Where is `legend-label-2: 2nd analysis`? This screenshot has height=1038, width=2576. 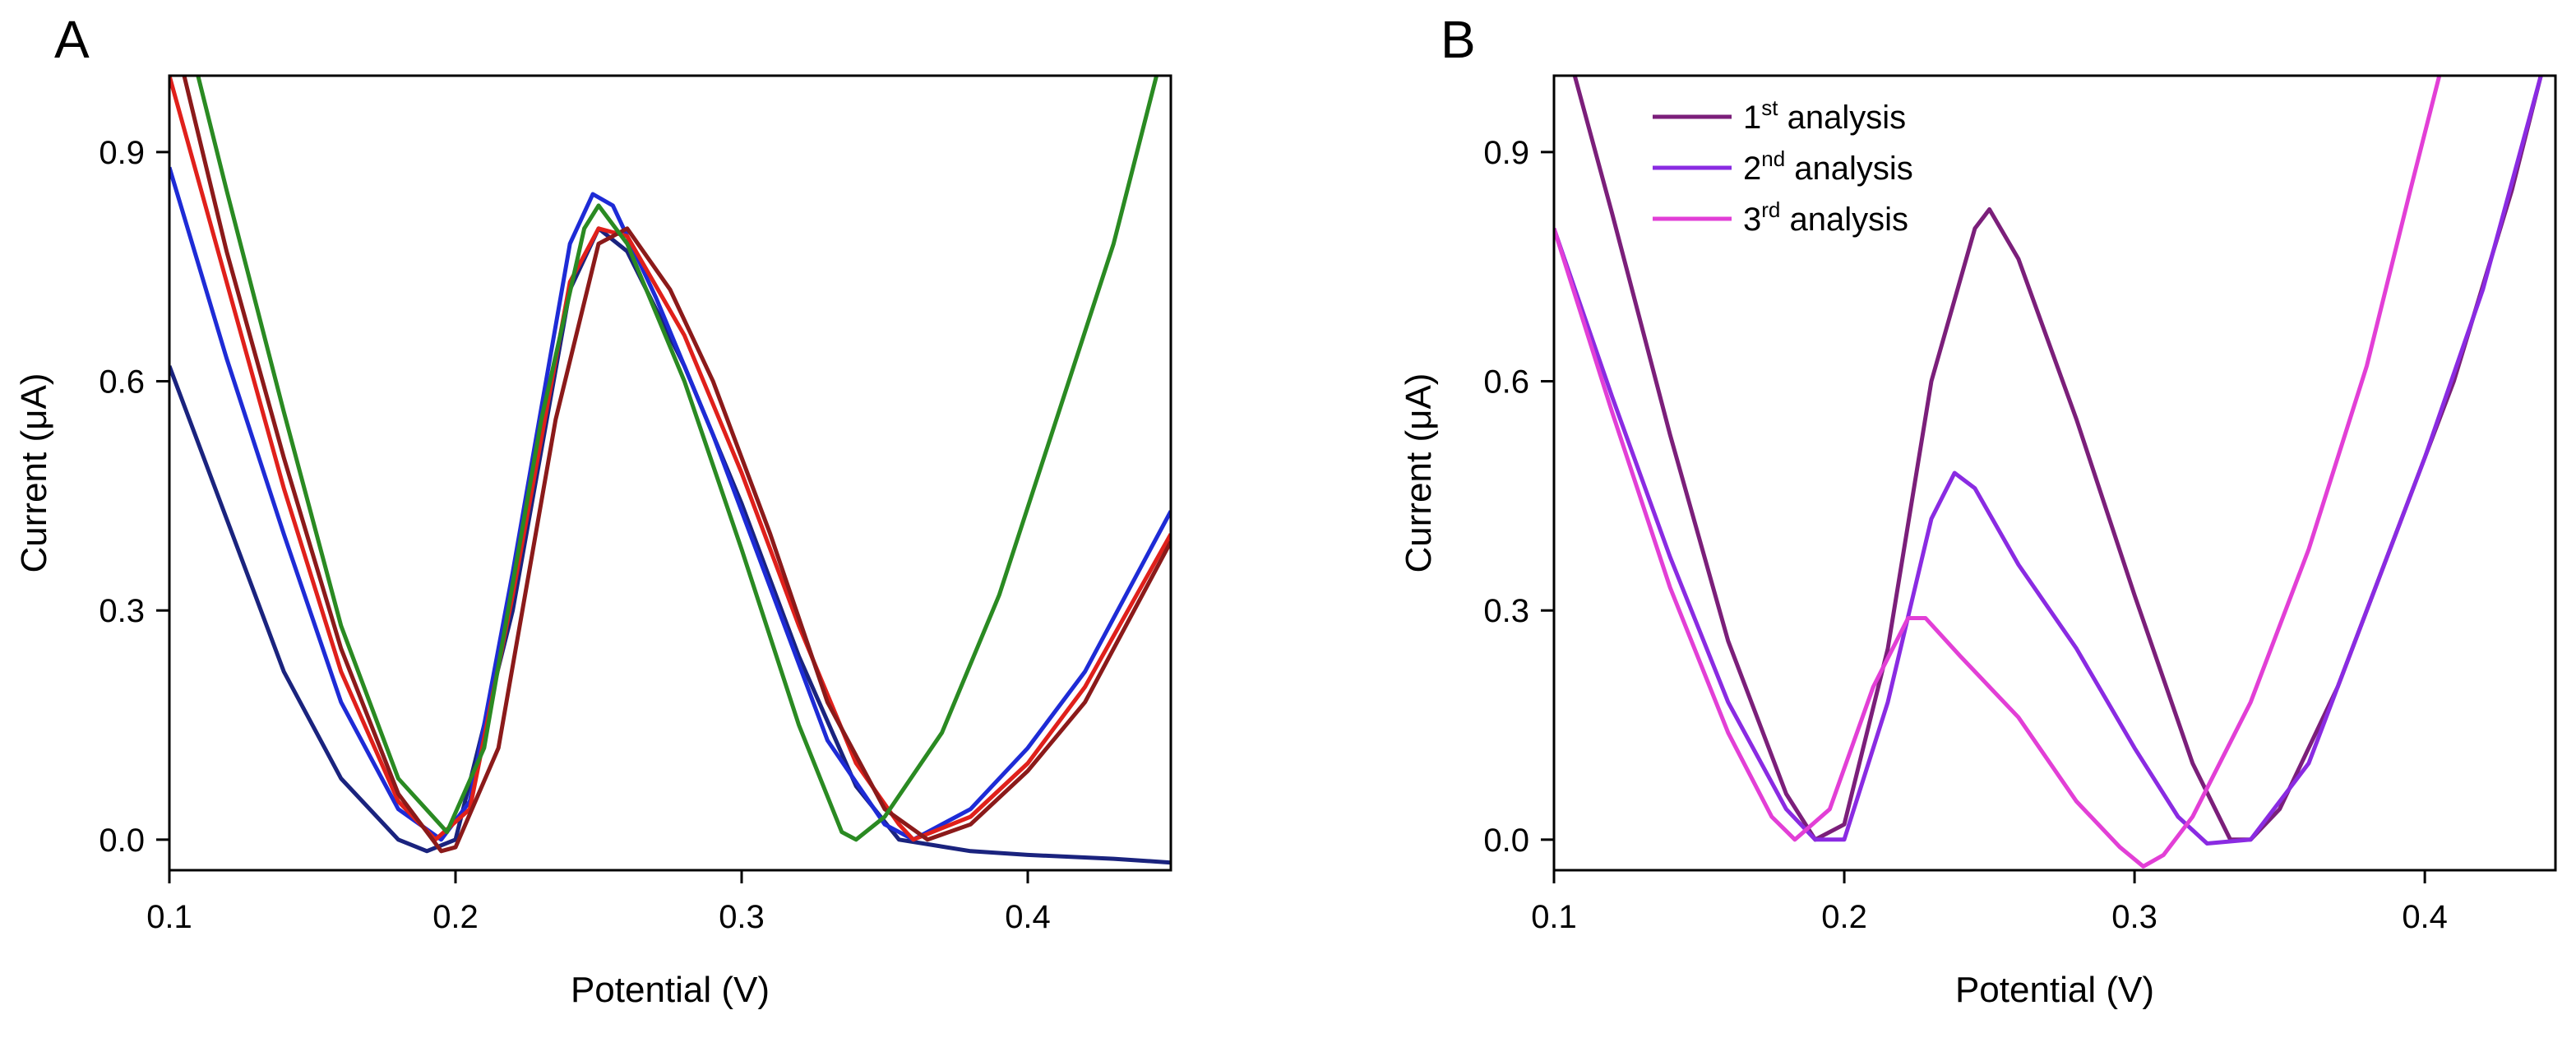
legend-label-2: 2nd analysis is located at coordinates (1828, 167).